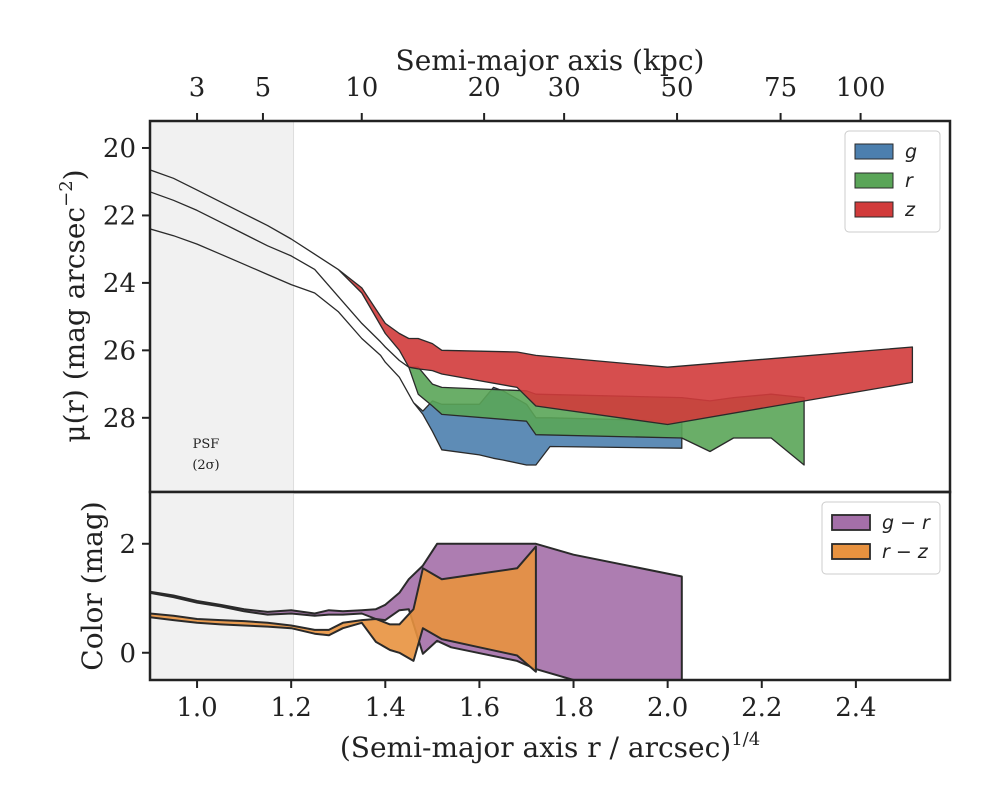  I want to click on y-axis-title-top-exponent: −2, so click(66, 193).